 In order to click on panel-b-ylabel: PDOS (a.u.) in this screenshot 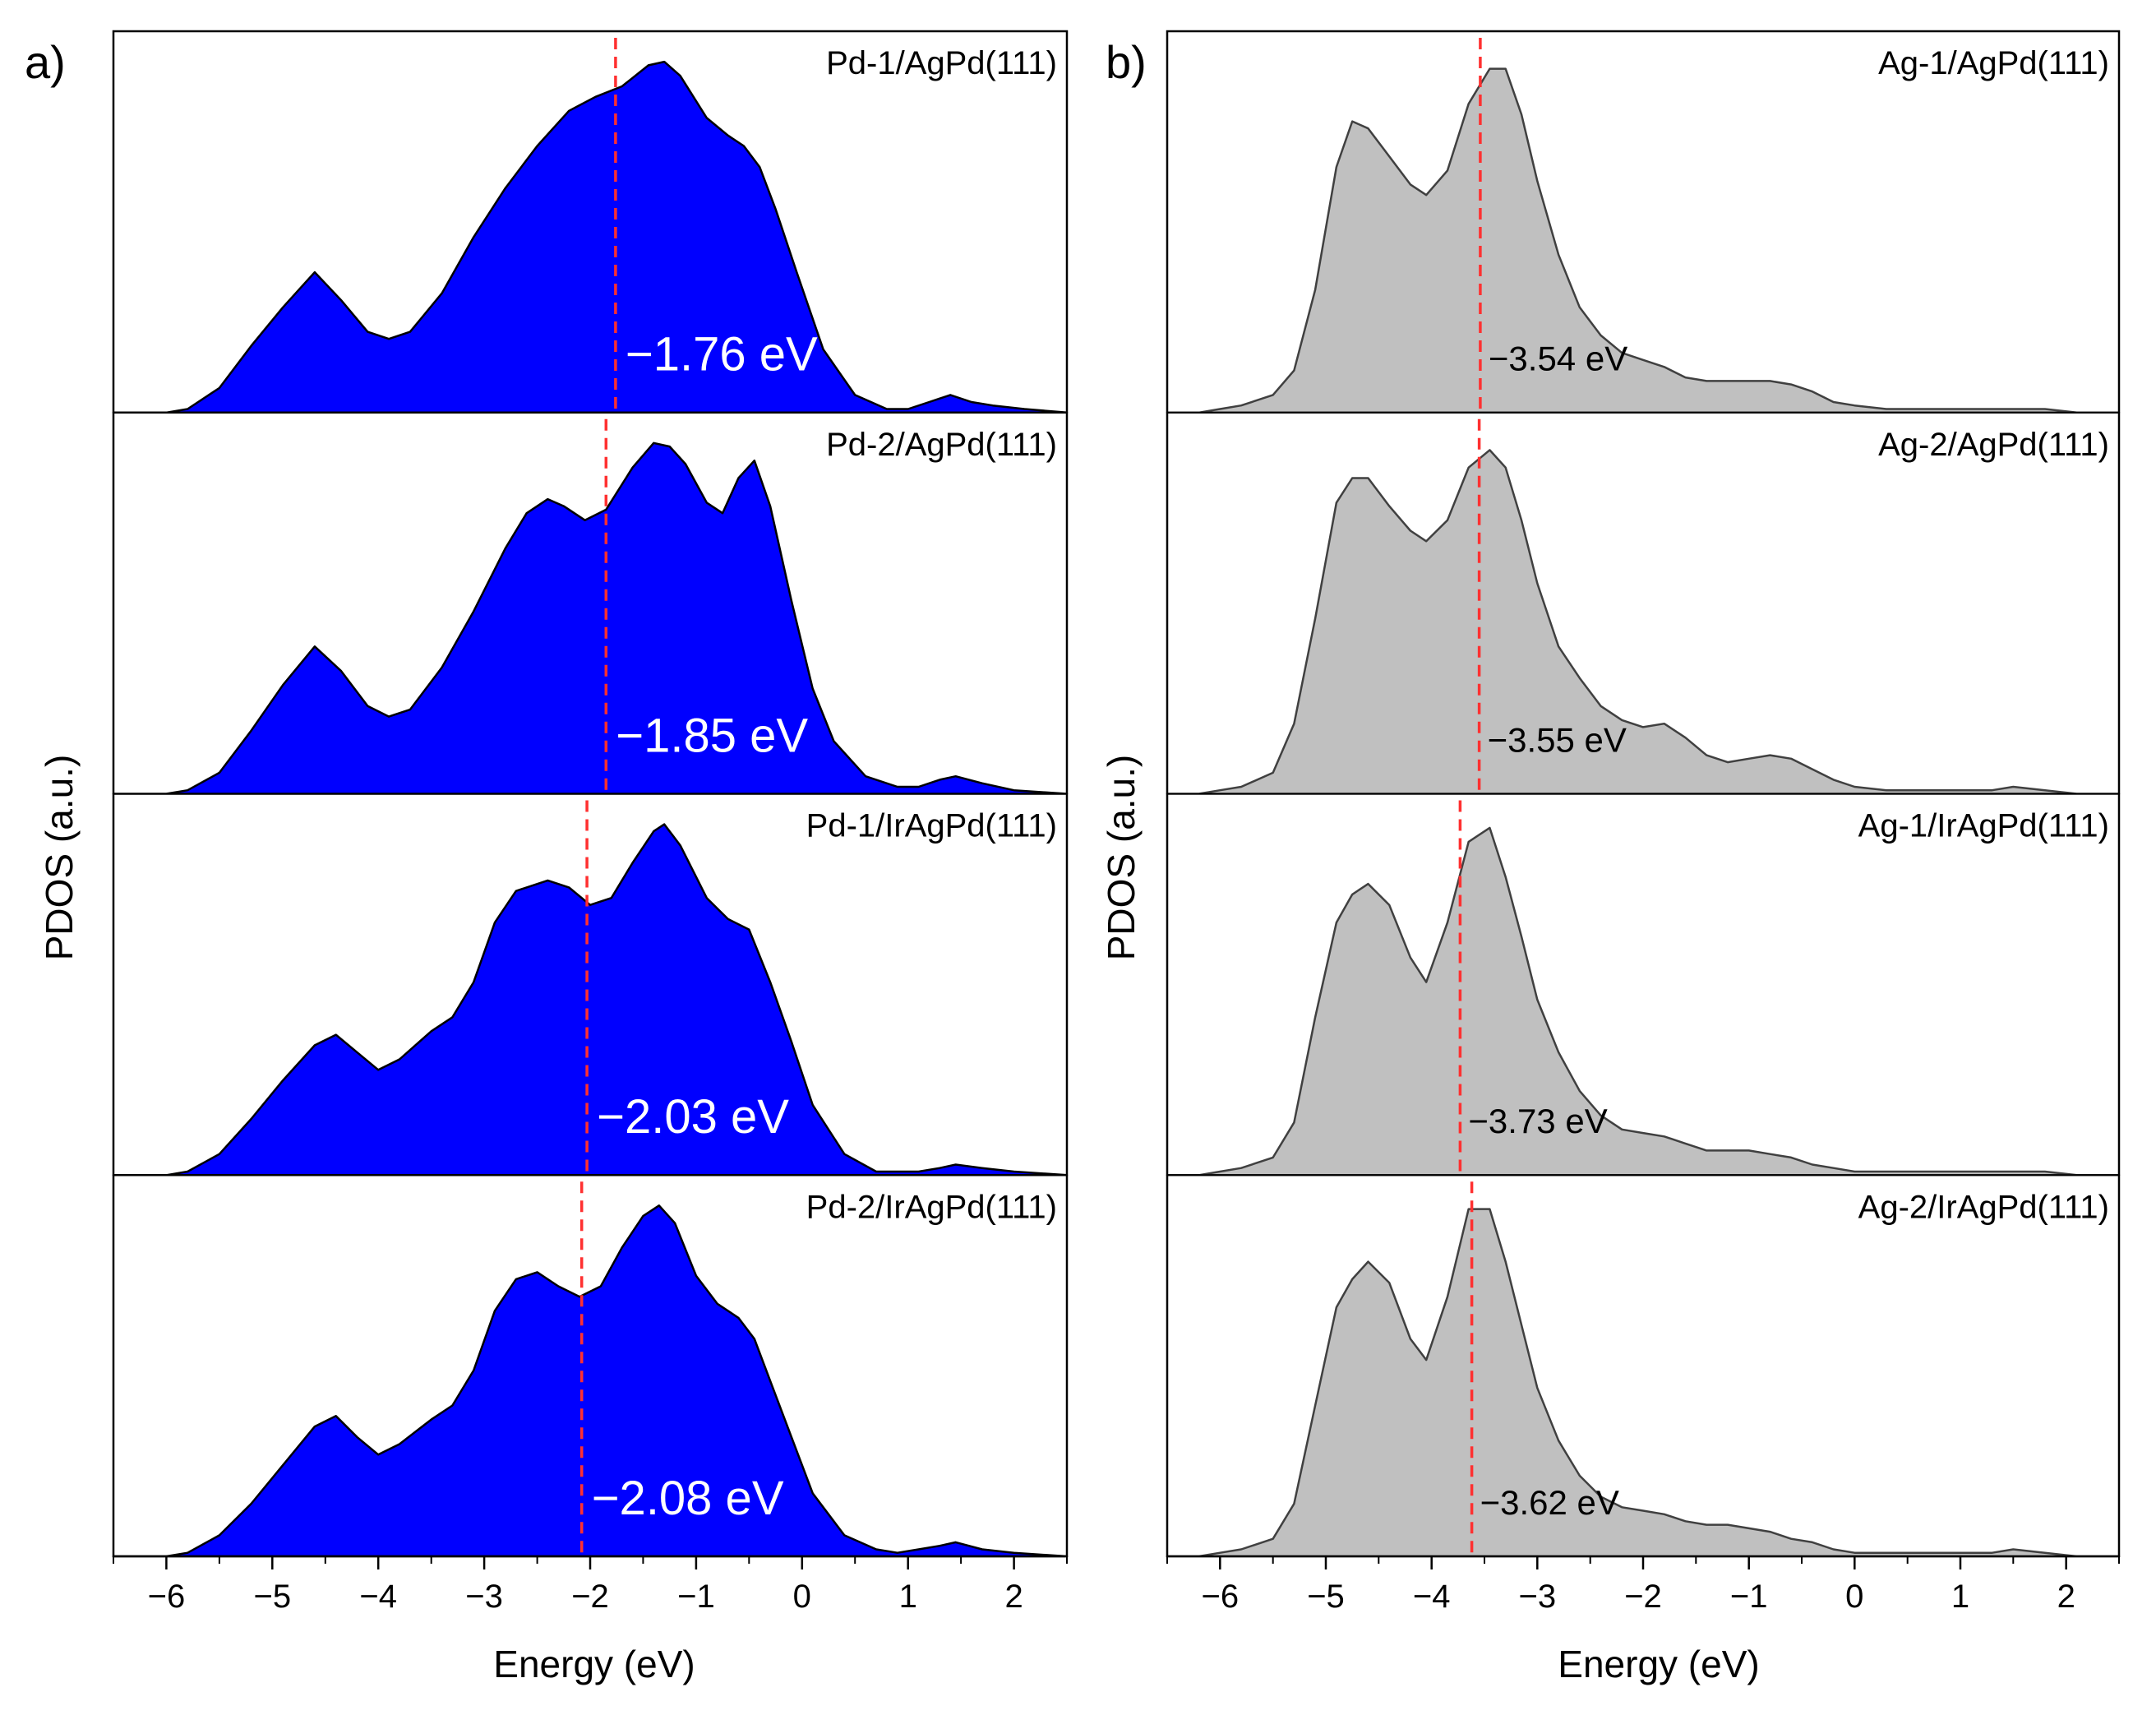, I will do `click(1121, 858)`.